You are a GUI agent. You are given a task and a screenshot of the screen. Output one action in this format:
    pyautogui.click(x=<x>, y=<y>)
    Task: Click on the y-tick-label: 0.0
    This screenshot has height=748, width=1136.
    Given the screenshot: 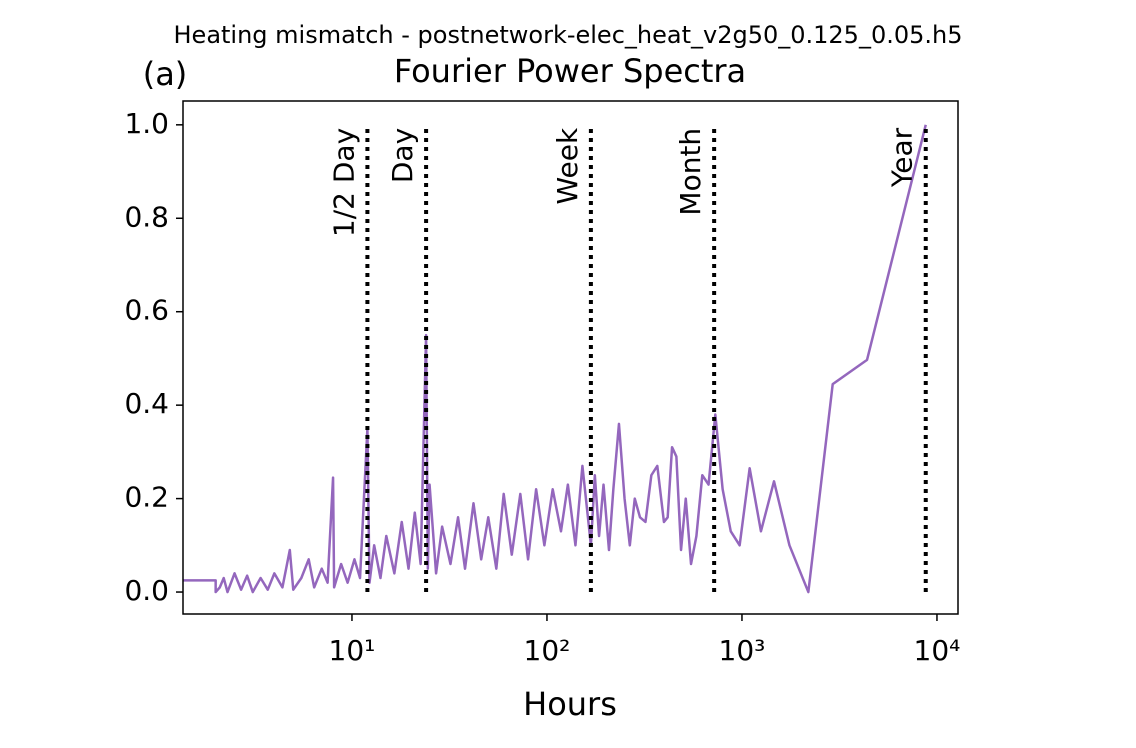 What is the action you would take?
    pyautogui.click(x=146, y=590)
    